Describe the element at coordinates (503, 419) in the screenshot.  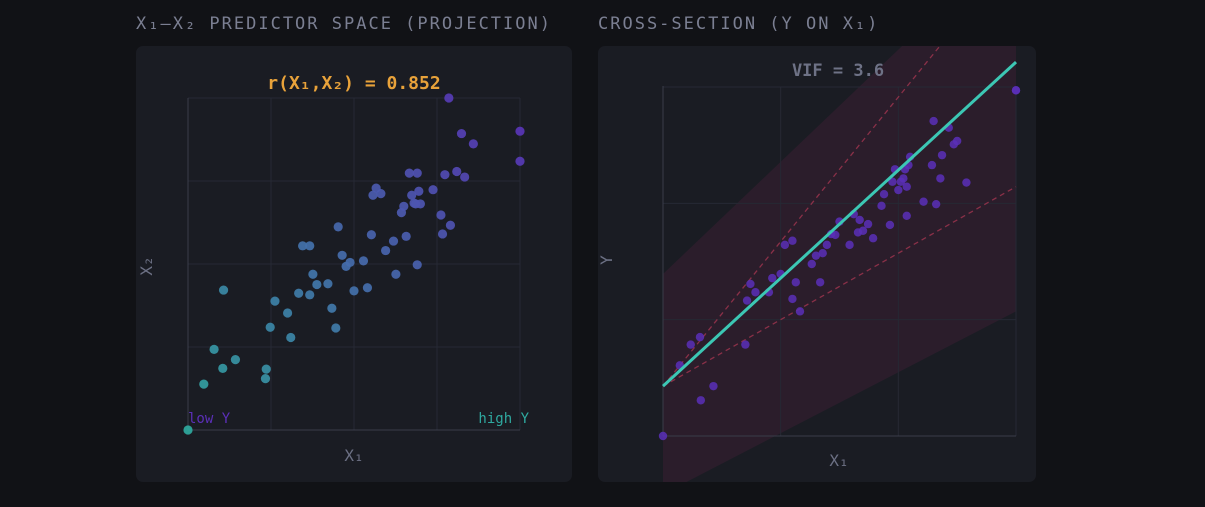
I see `legend-high-y: high Y` at that location.